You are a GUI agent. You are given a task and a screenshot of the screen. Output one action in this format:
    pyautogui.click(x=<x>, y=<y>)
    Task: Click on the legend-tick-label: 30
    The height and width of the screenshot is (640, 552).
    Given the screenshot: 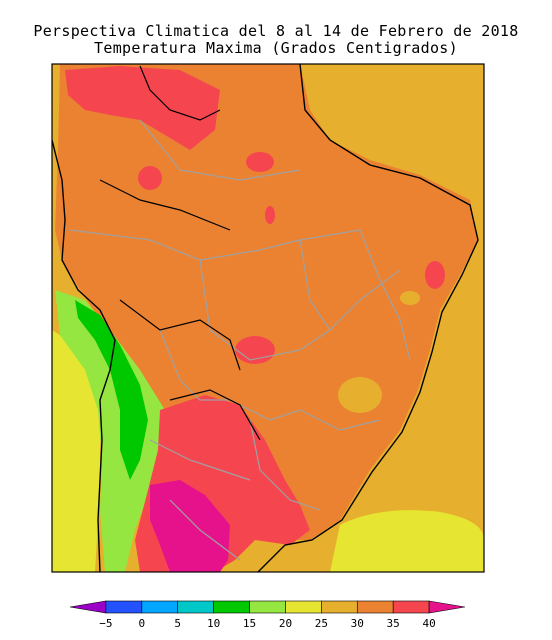 What is the action you would take?
    pyautogui.click(x=357, y=623)
    